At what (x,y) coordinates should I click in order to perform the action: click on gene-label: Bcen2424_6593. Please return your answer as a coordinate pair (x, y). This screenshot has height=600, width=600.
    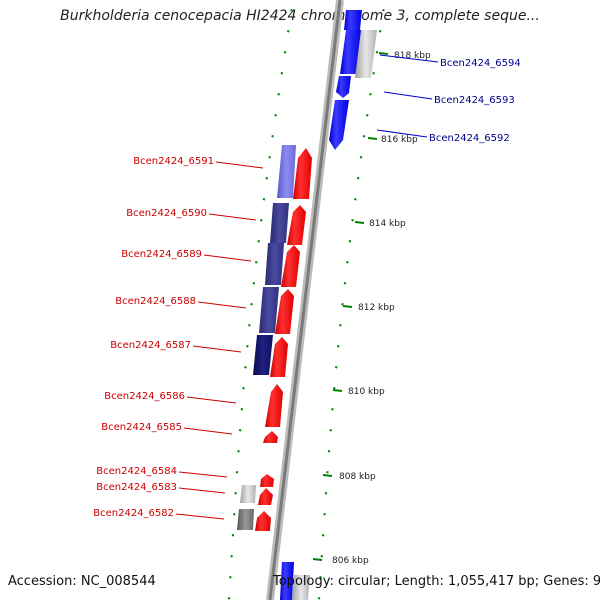
    Looking at the image, I should click on (474, 100).